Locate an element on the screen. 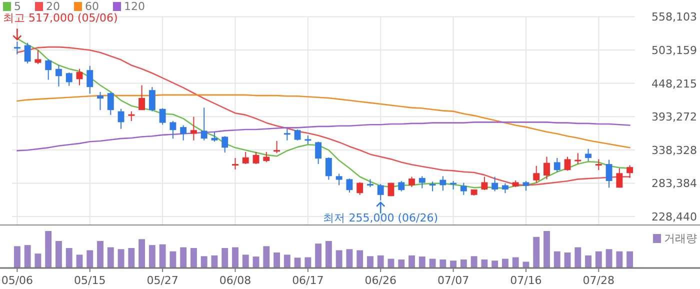  x-tick-label: 05/06 is located at coordinates (17, 280).